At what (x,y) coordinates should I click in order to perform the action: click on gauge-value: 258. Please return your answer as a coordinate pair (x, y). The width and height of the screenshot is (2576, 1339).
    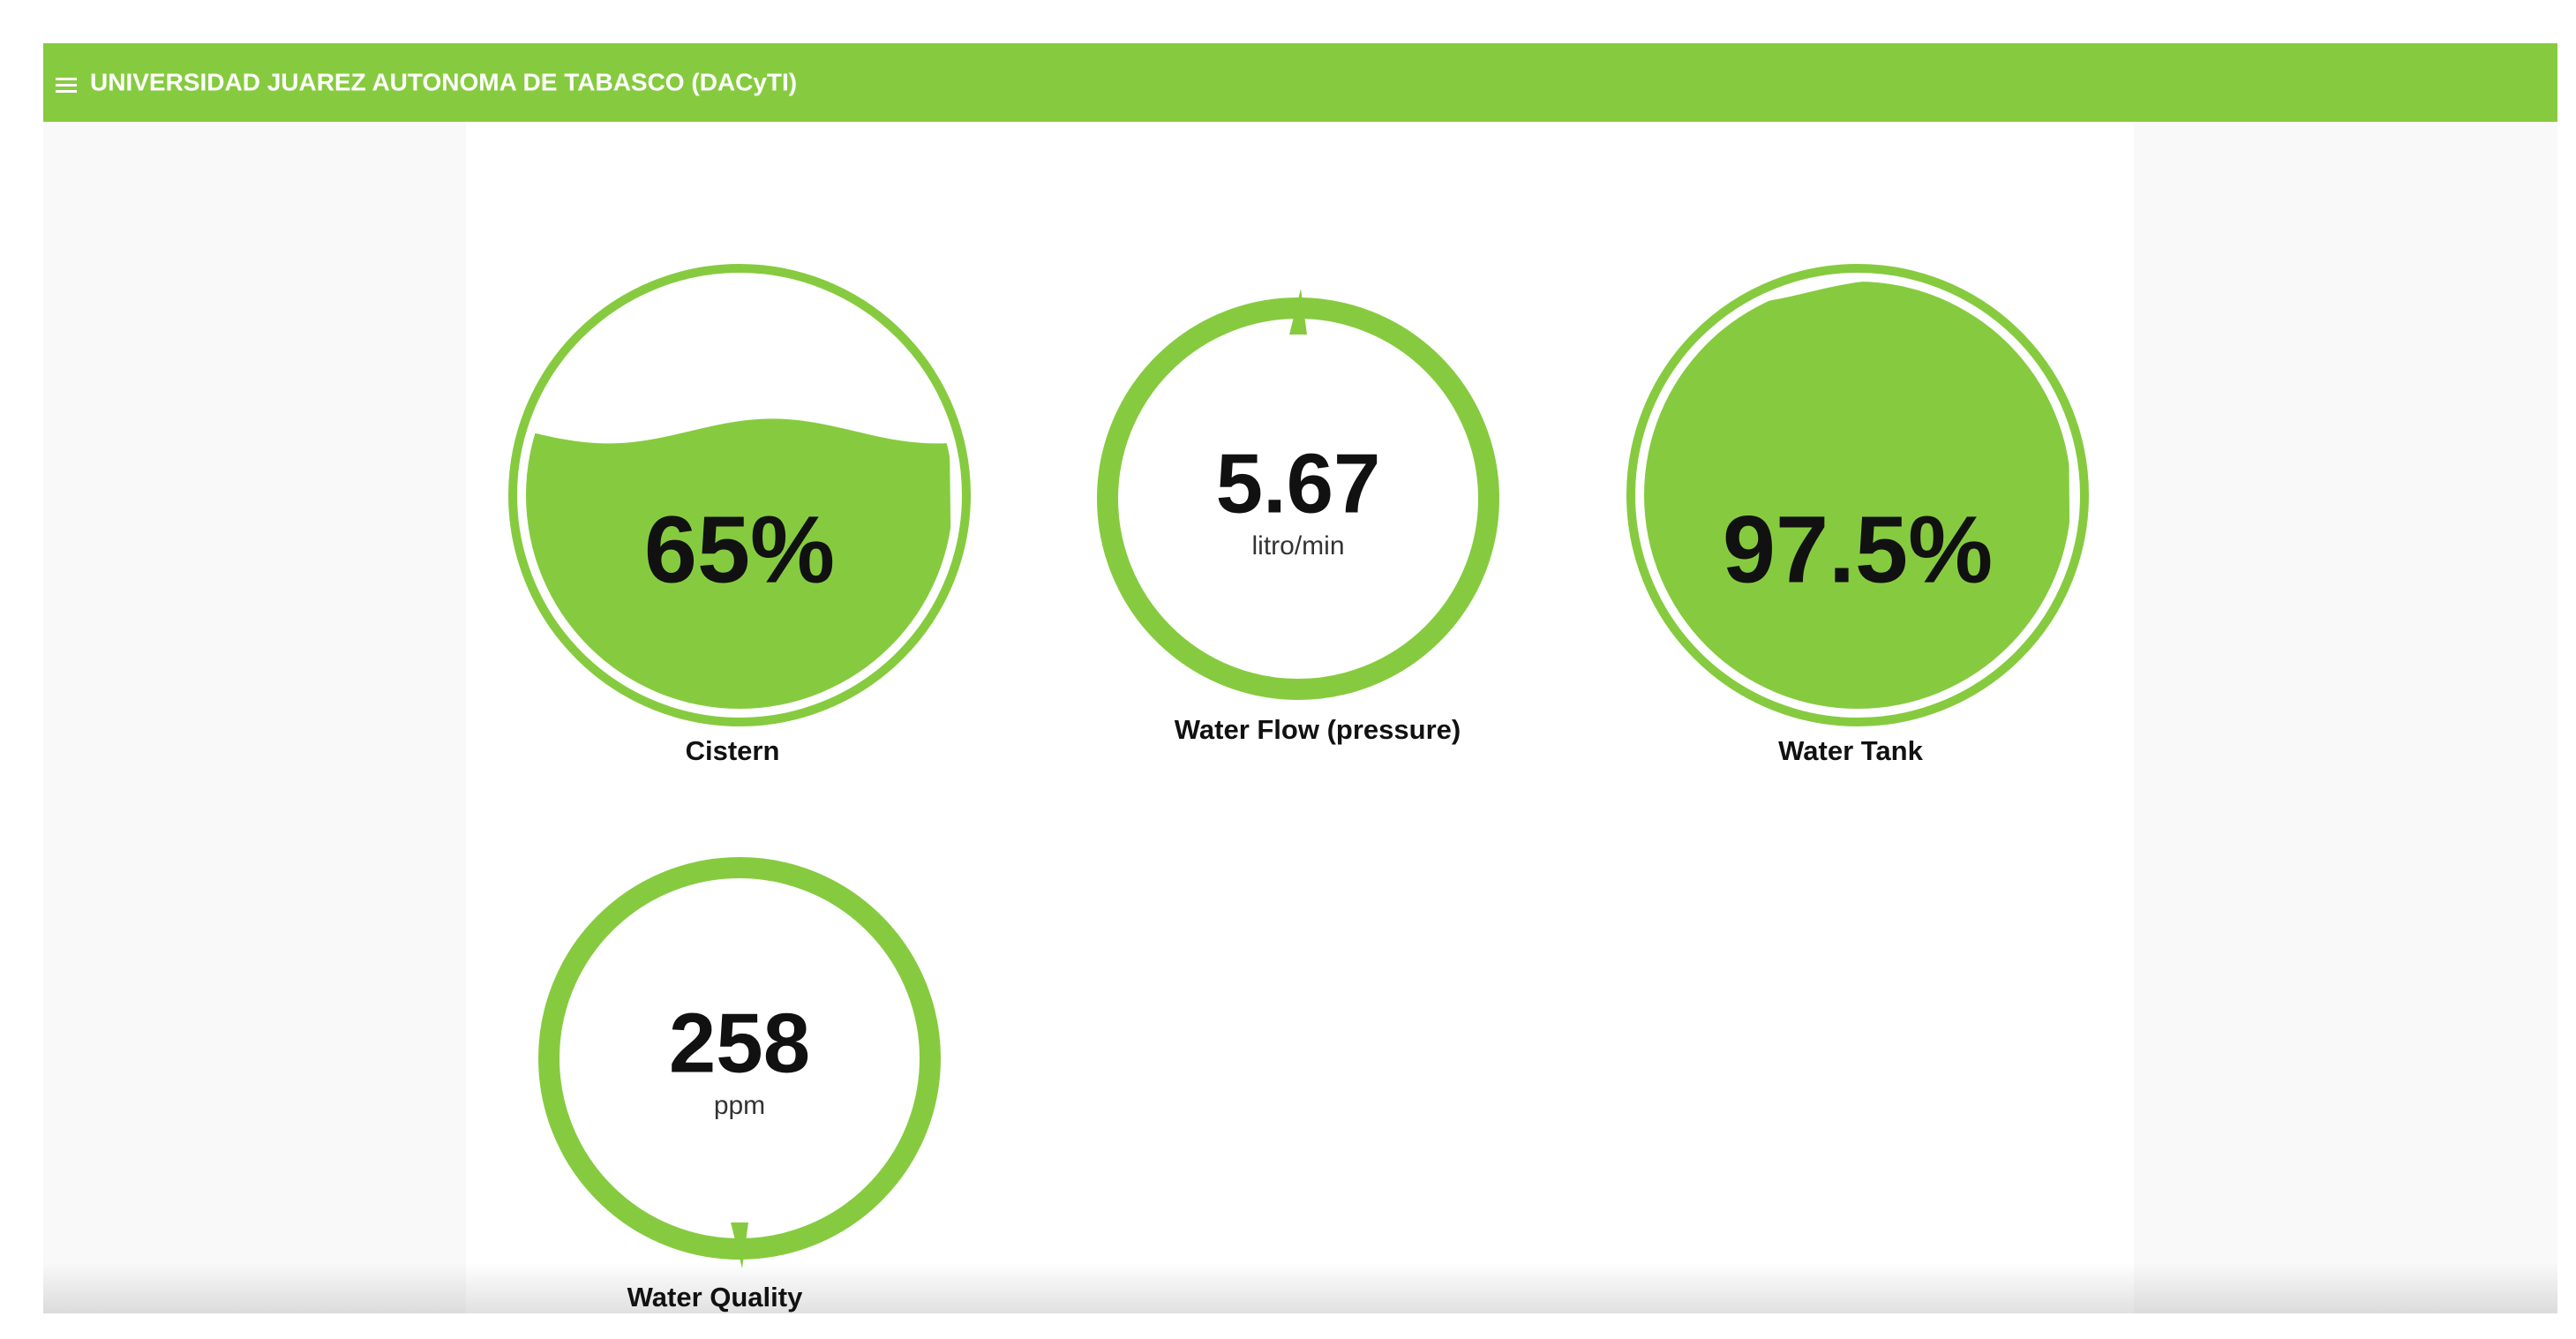
    Looking at the image, I should click on (739, 1043).